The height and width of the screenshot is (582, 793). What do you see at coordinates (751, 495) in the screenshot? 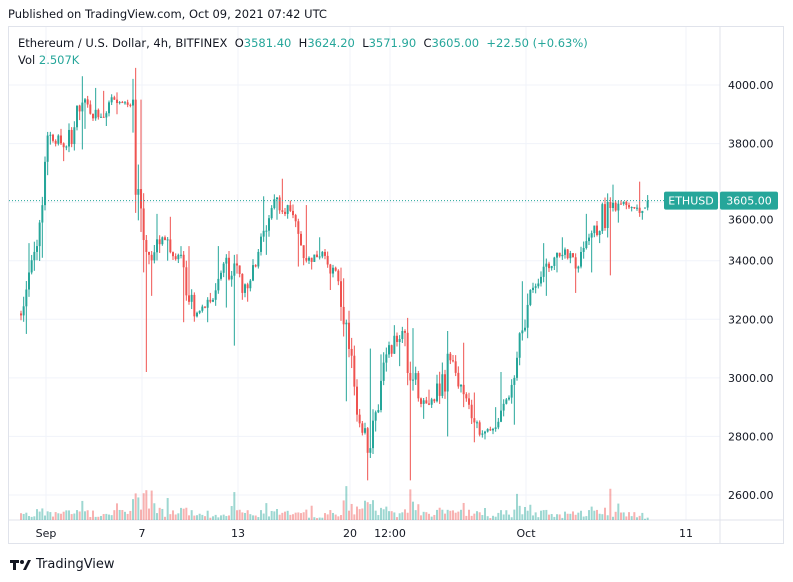
I see `price-axis-label: 2600.00` at bounding box center [751, 495].